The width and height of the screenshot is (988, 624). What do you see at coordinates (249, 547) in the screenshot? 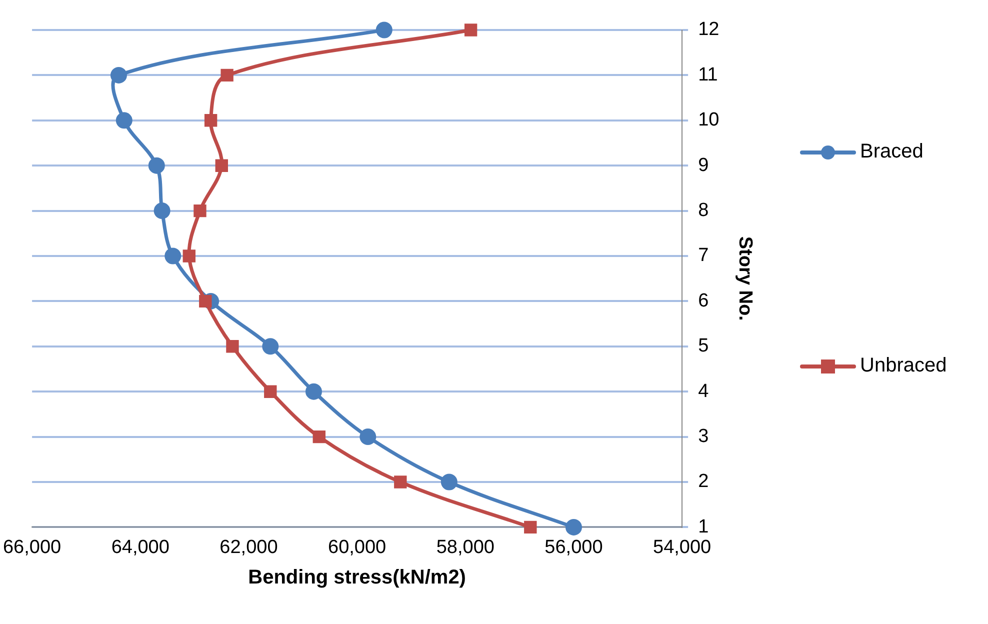
I see `x-tick-label: 62,000` at bounding box center [249, 547].